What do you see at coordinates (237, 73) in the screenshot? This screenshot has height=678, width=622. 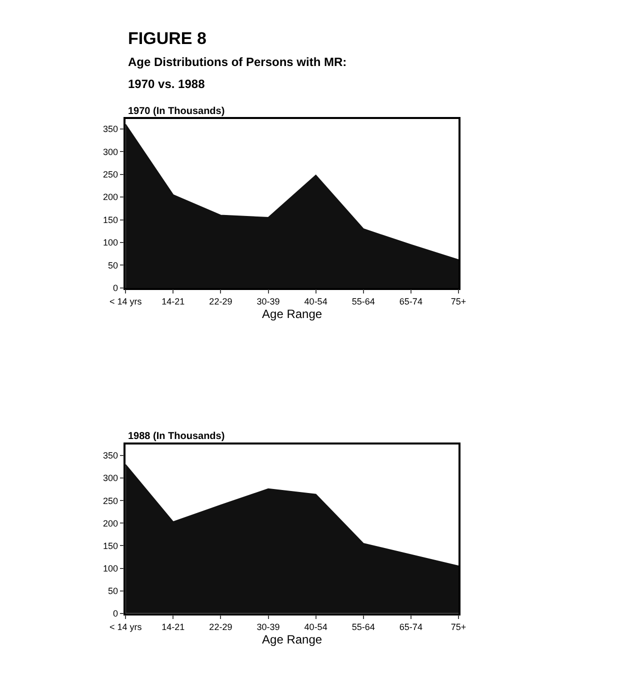 I see `chart-subtitle: Age Distributions of Persons with MR: 1970 vs. 1988` at bounding box center [237, 73].